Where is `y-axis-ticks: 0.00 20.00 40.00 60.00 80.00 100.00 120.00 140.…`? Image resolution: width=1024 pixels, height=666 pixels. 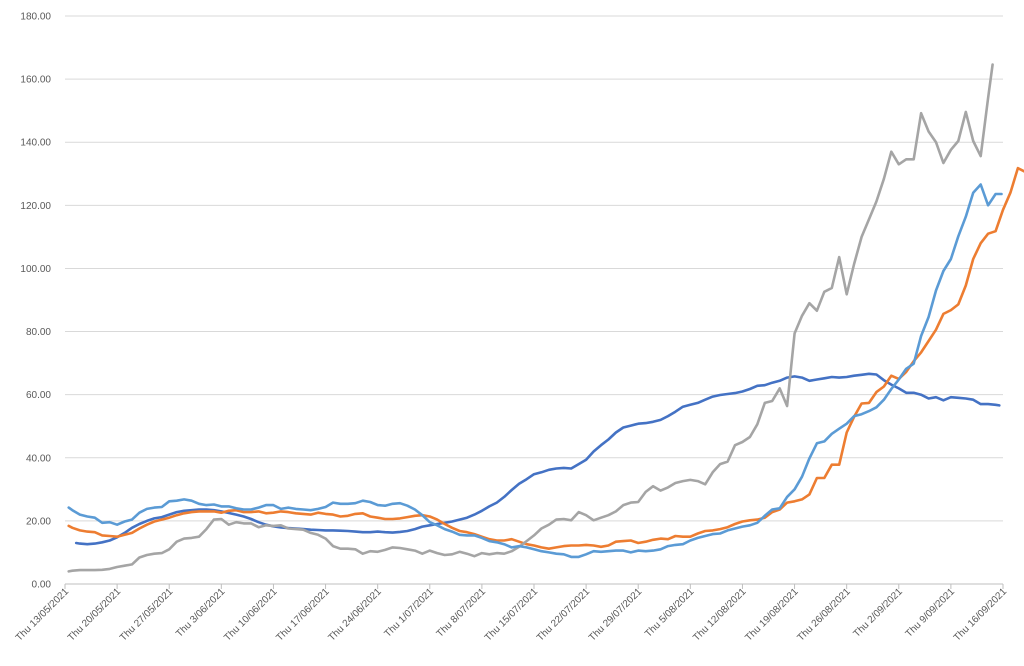 y-axis-ticks: 0.00 20.00 40.00 60.00 80.00 100.00 120.00 140.… is located at coordinates (35, 301).